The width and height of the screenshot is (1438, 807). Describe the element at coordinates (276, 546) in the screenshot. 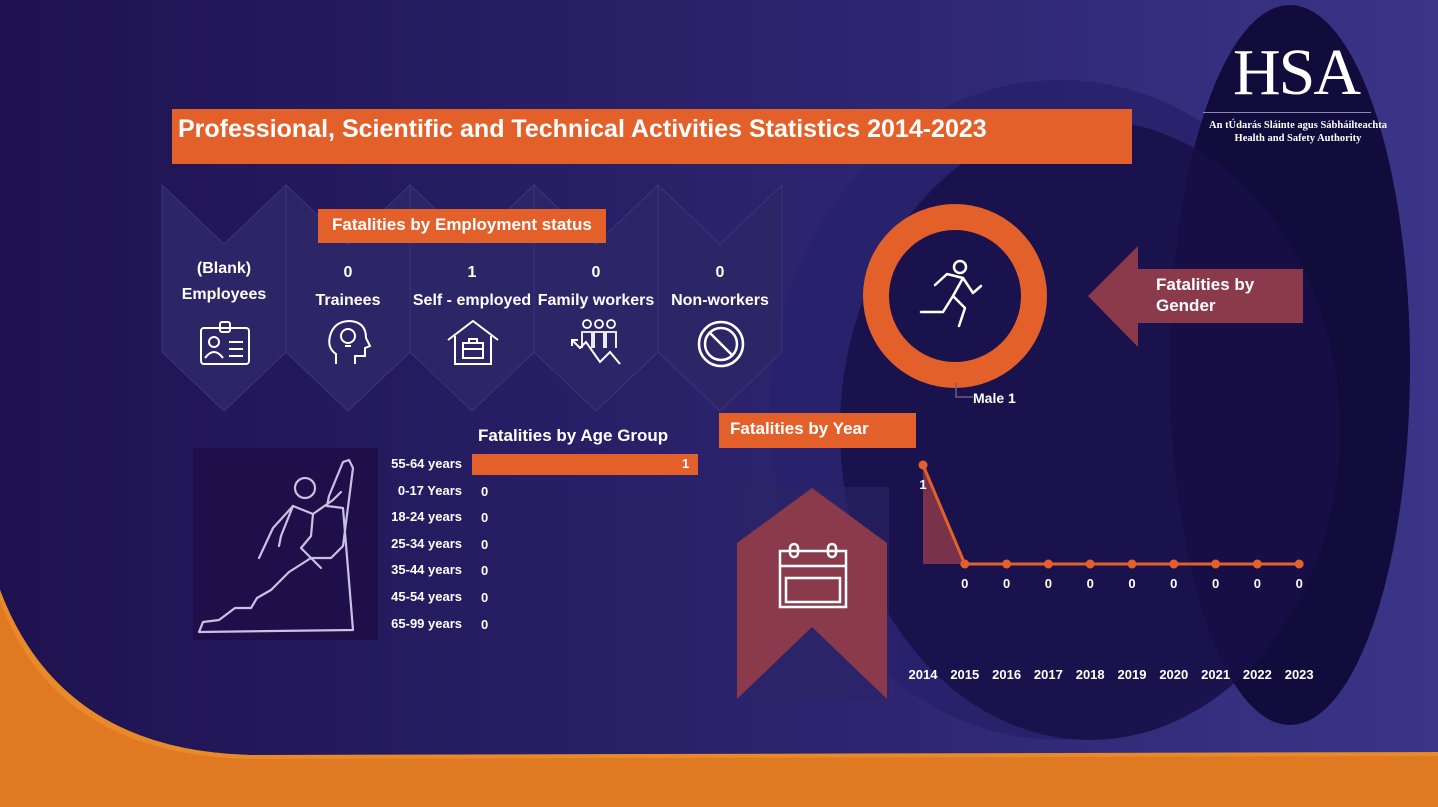

I see `climber-icon` at that location.